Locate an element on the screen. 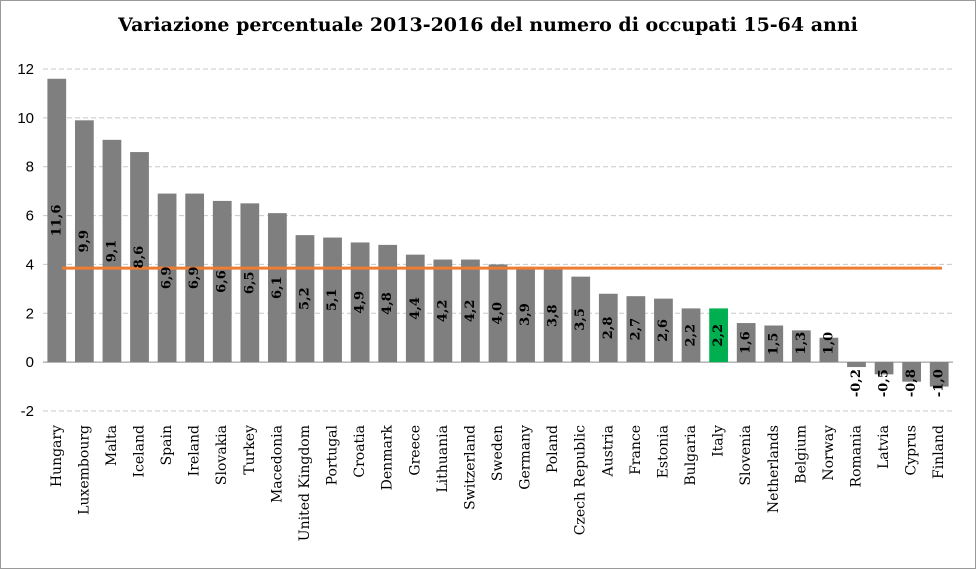 This screenshot has height=569, width=976. category-label: Iceland is located at coordinates (140, 451).